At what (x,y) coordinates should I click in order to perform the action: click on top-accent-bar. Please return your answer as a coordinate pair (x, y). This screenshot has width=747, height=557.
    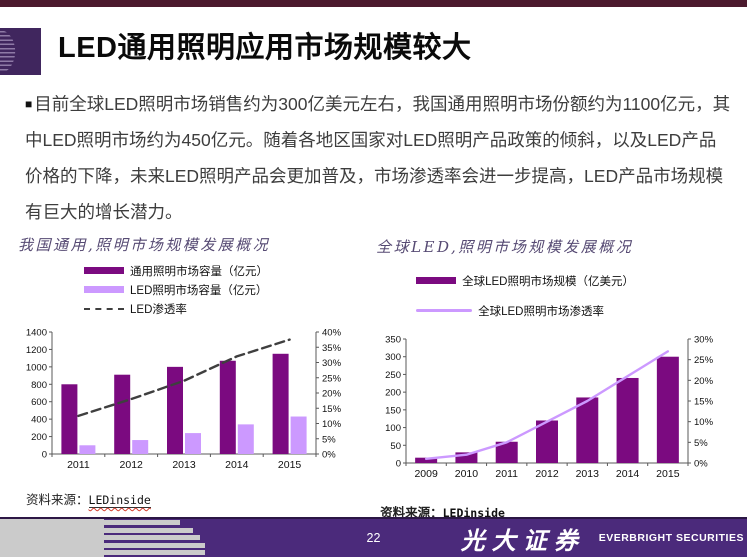
    Looking at the image, I should click on (373, 3).